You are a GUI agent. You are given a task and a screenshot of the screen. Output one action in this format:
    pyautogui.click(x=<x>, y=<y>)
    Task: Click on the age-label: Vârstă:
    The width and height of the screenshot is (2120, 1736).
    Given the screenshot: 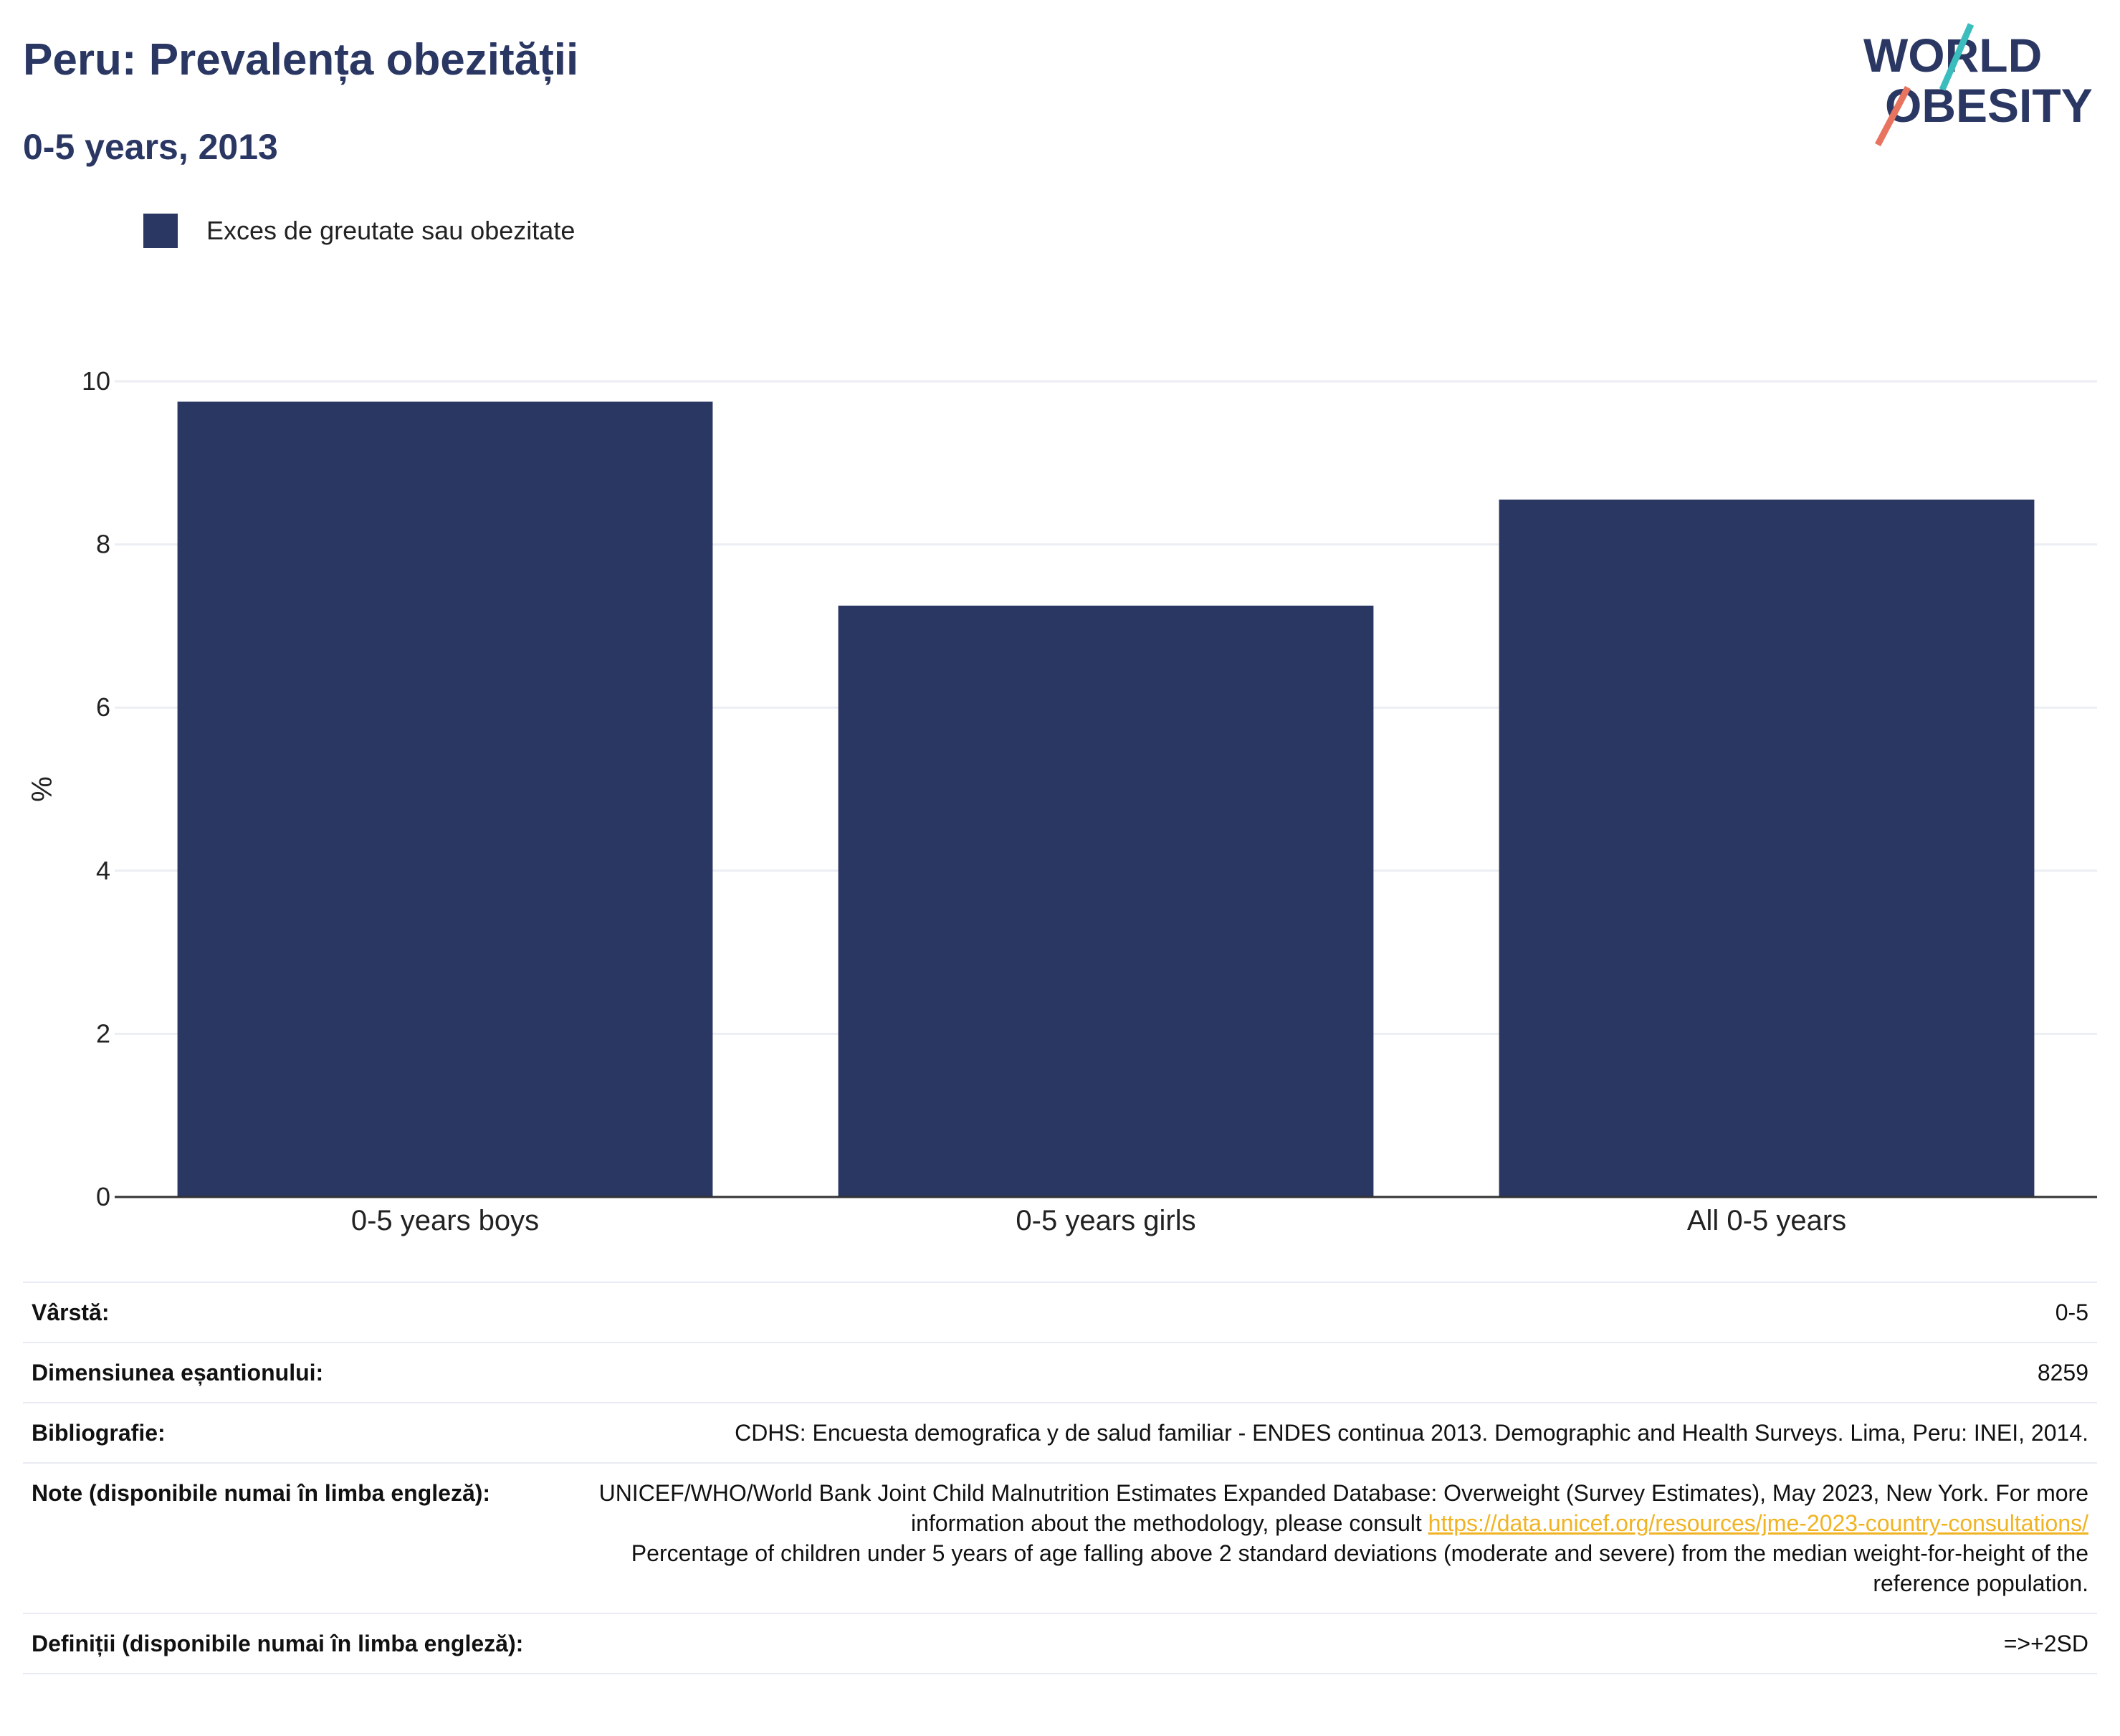 What is the action you would take?
    pyautogui.click(x=290, y=1312)
    